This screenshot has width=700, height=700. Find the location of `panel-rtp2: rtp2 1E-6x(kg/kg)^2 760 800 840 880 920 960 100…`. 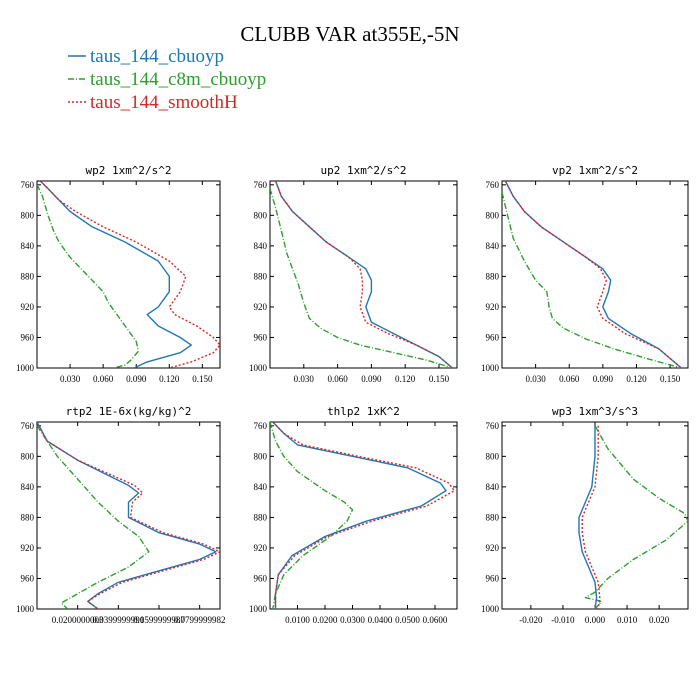

panel-rtp2: rtp2 1E-6x(kg/kg)^2 760 800 840 880 920 960 100… is located at coordinates (121, 515).